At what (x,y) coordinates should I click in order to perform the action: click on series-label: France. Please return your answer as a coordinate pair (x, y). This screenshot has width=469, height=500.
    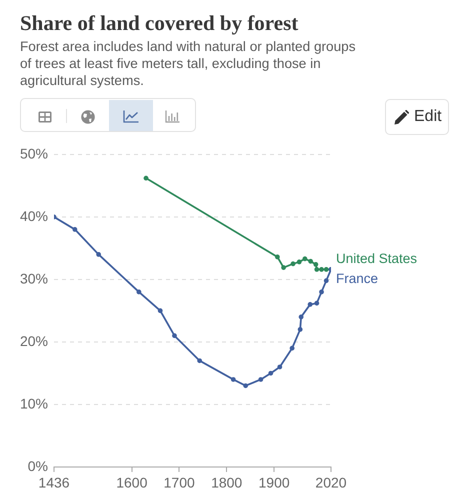
    Looking at the image, I should click on (357, 278).